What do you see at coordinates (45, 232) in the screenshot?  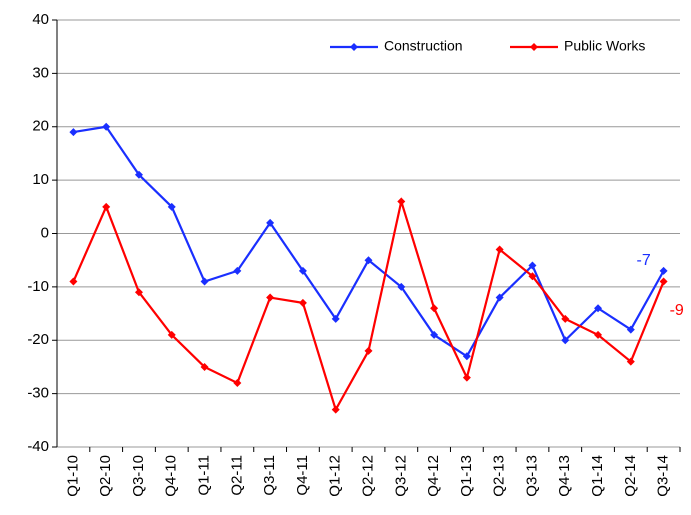 I see `y-tick-label: 0` at bounding box center [45, 232].